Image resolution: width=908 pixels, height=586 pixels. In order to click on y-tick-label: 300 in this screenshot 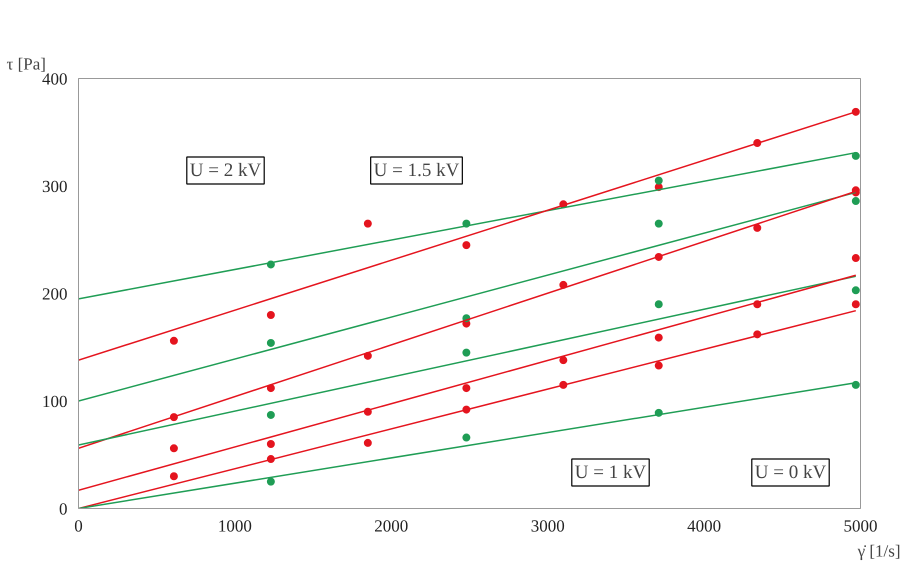, I will do `click(55, 186)`.